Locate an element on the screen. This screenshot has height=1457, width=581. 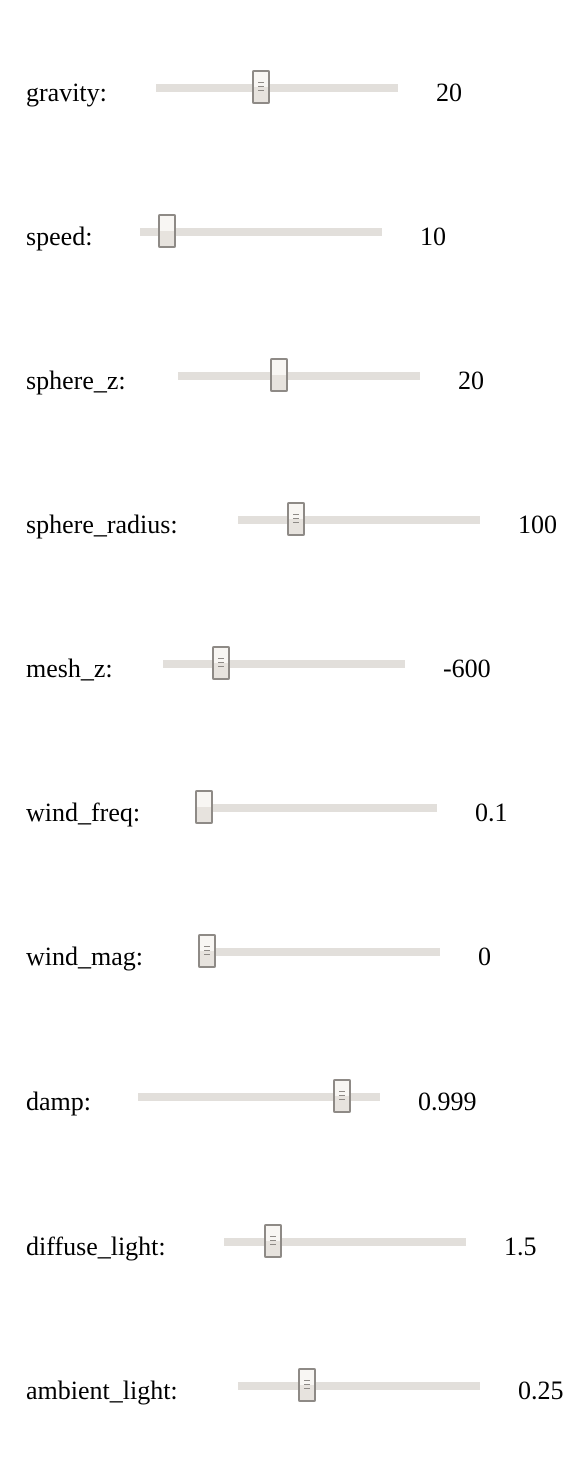
speed-slider-thumb is located at coordinates (166, 231).